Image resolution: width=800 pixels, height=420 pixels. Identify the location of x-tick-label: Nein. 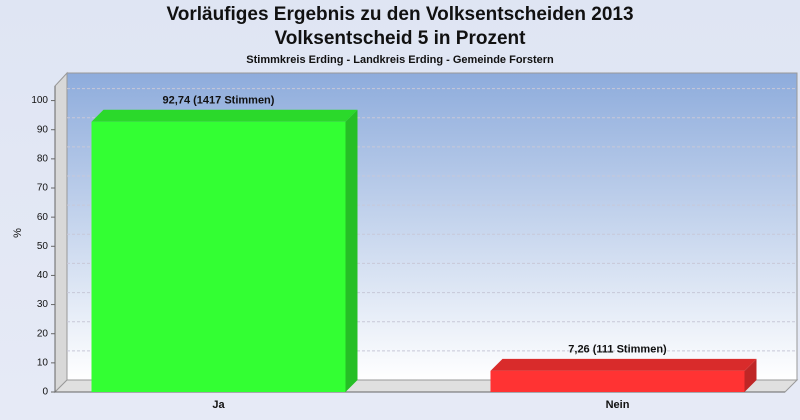
(618, 405).